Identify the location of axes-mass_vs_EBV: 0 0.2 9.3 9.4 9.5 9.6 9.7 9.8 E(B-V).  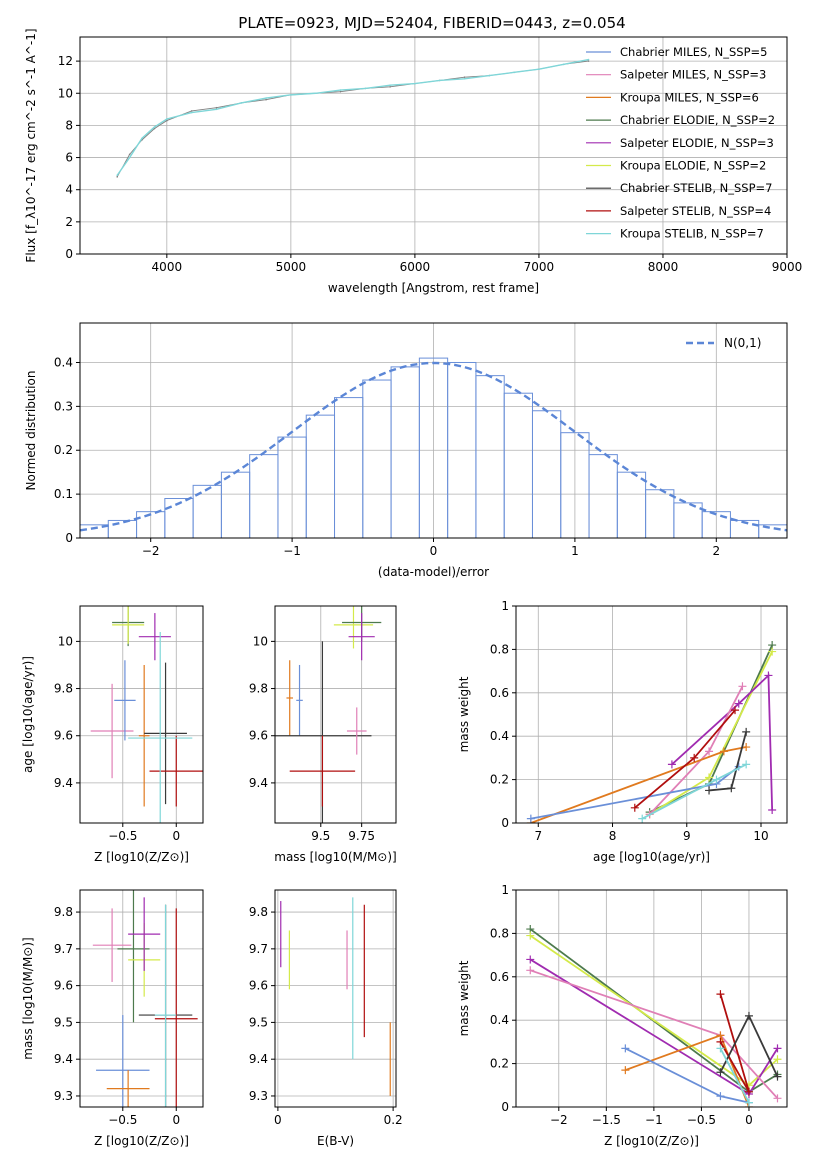
(326, 1018).